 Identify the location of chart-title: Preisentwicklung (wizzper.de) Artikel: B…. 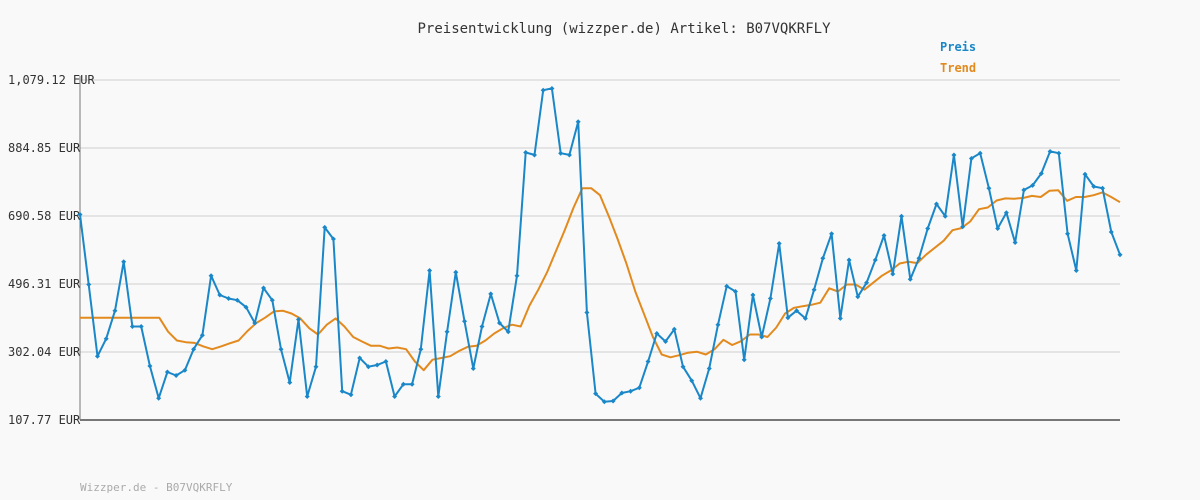
(624, 29).